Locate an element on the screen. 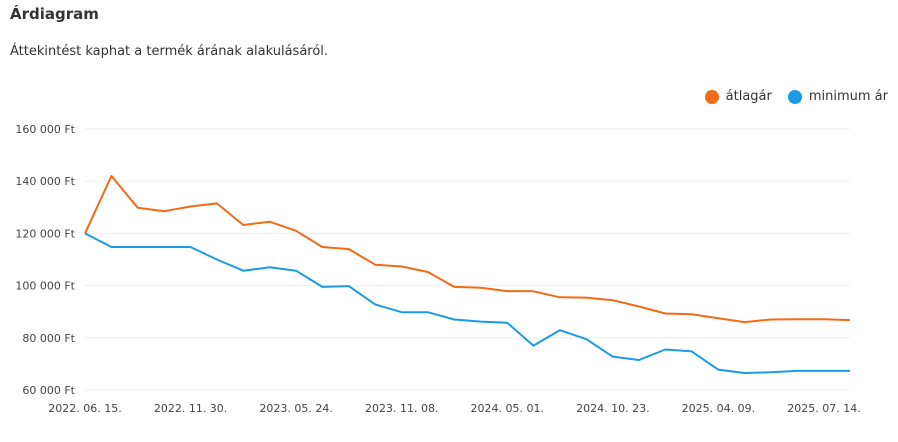  legend-item-minimum: minimum ár is located at coordinates (837, 96).